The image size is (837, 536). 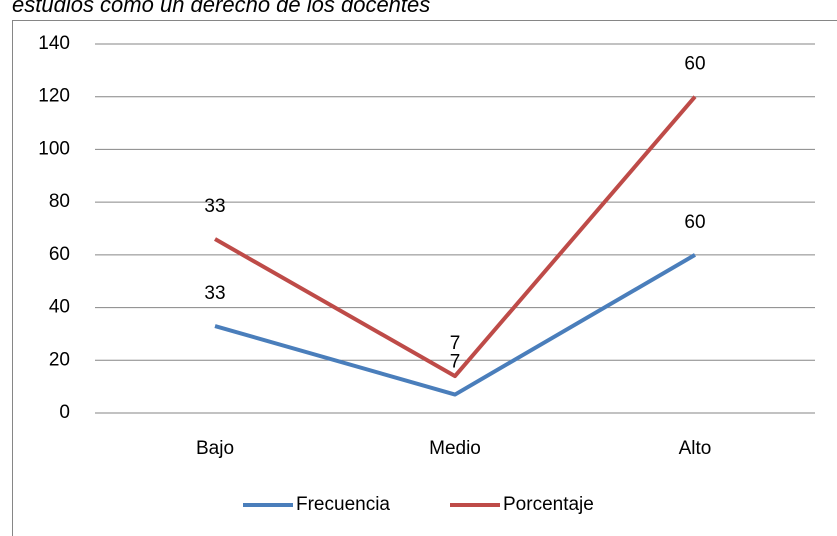 I want to click on y-tick-label: 20, so click(x=59, y=359).